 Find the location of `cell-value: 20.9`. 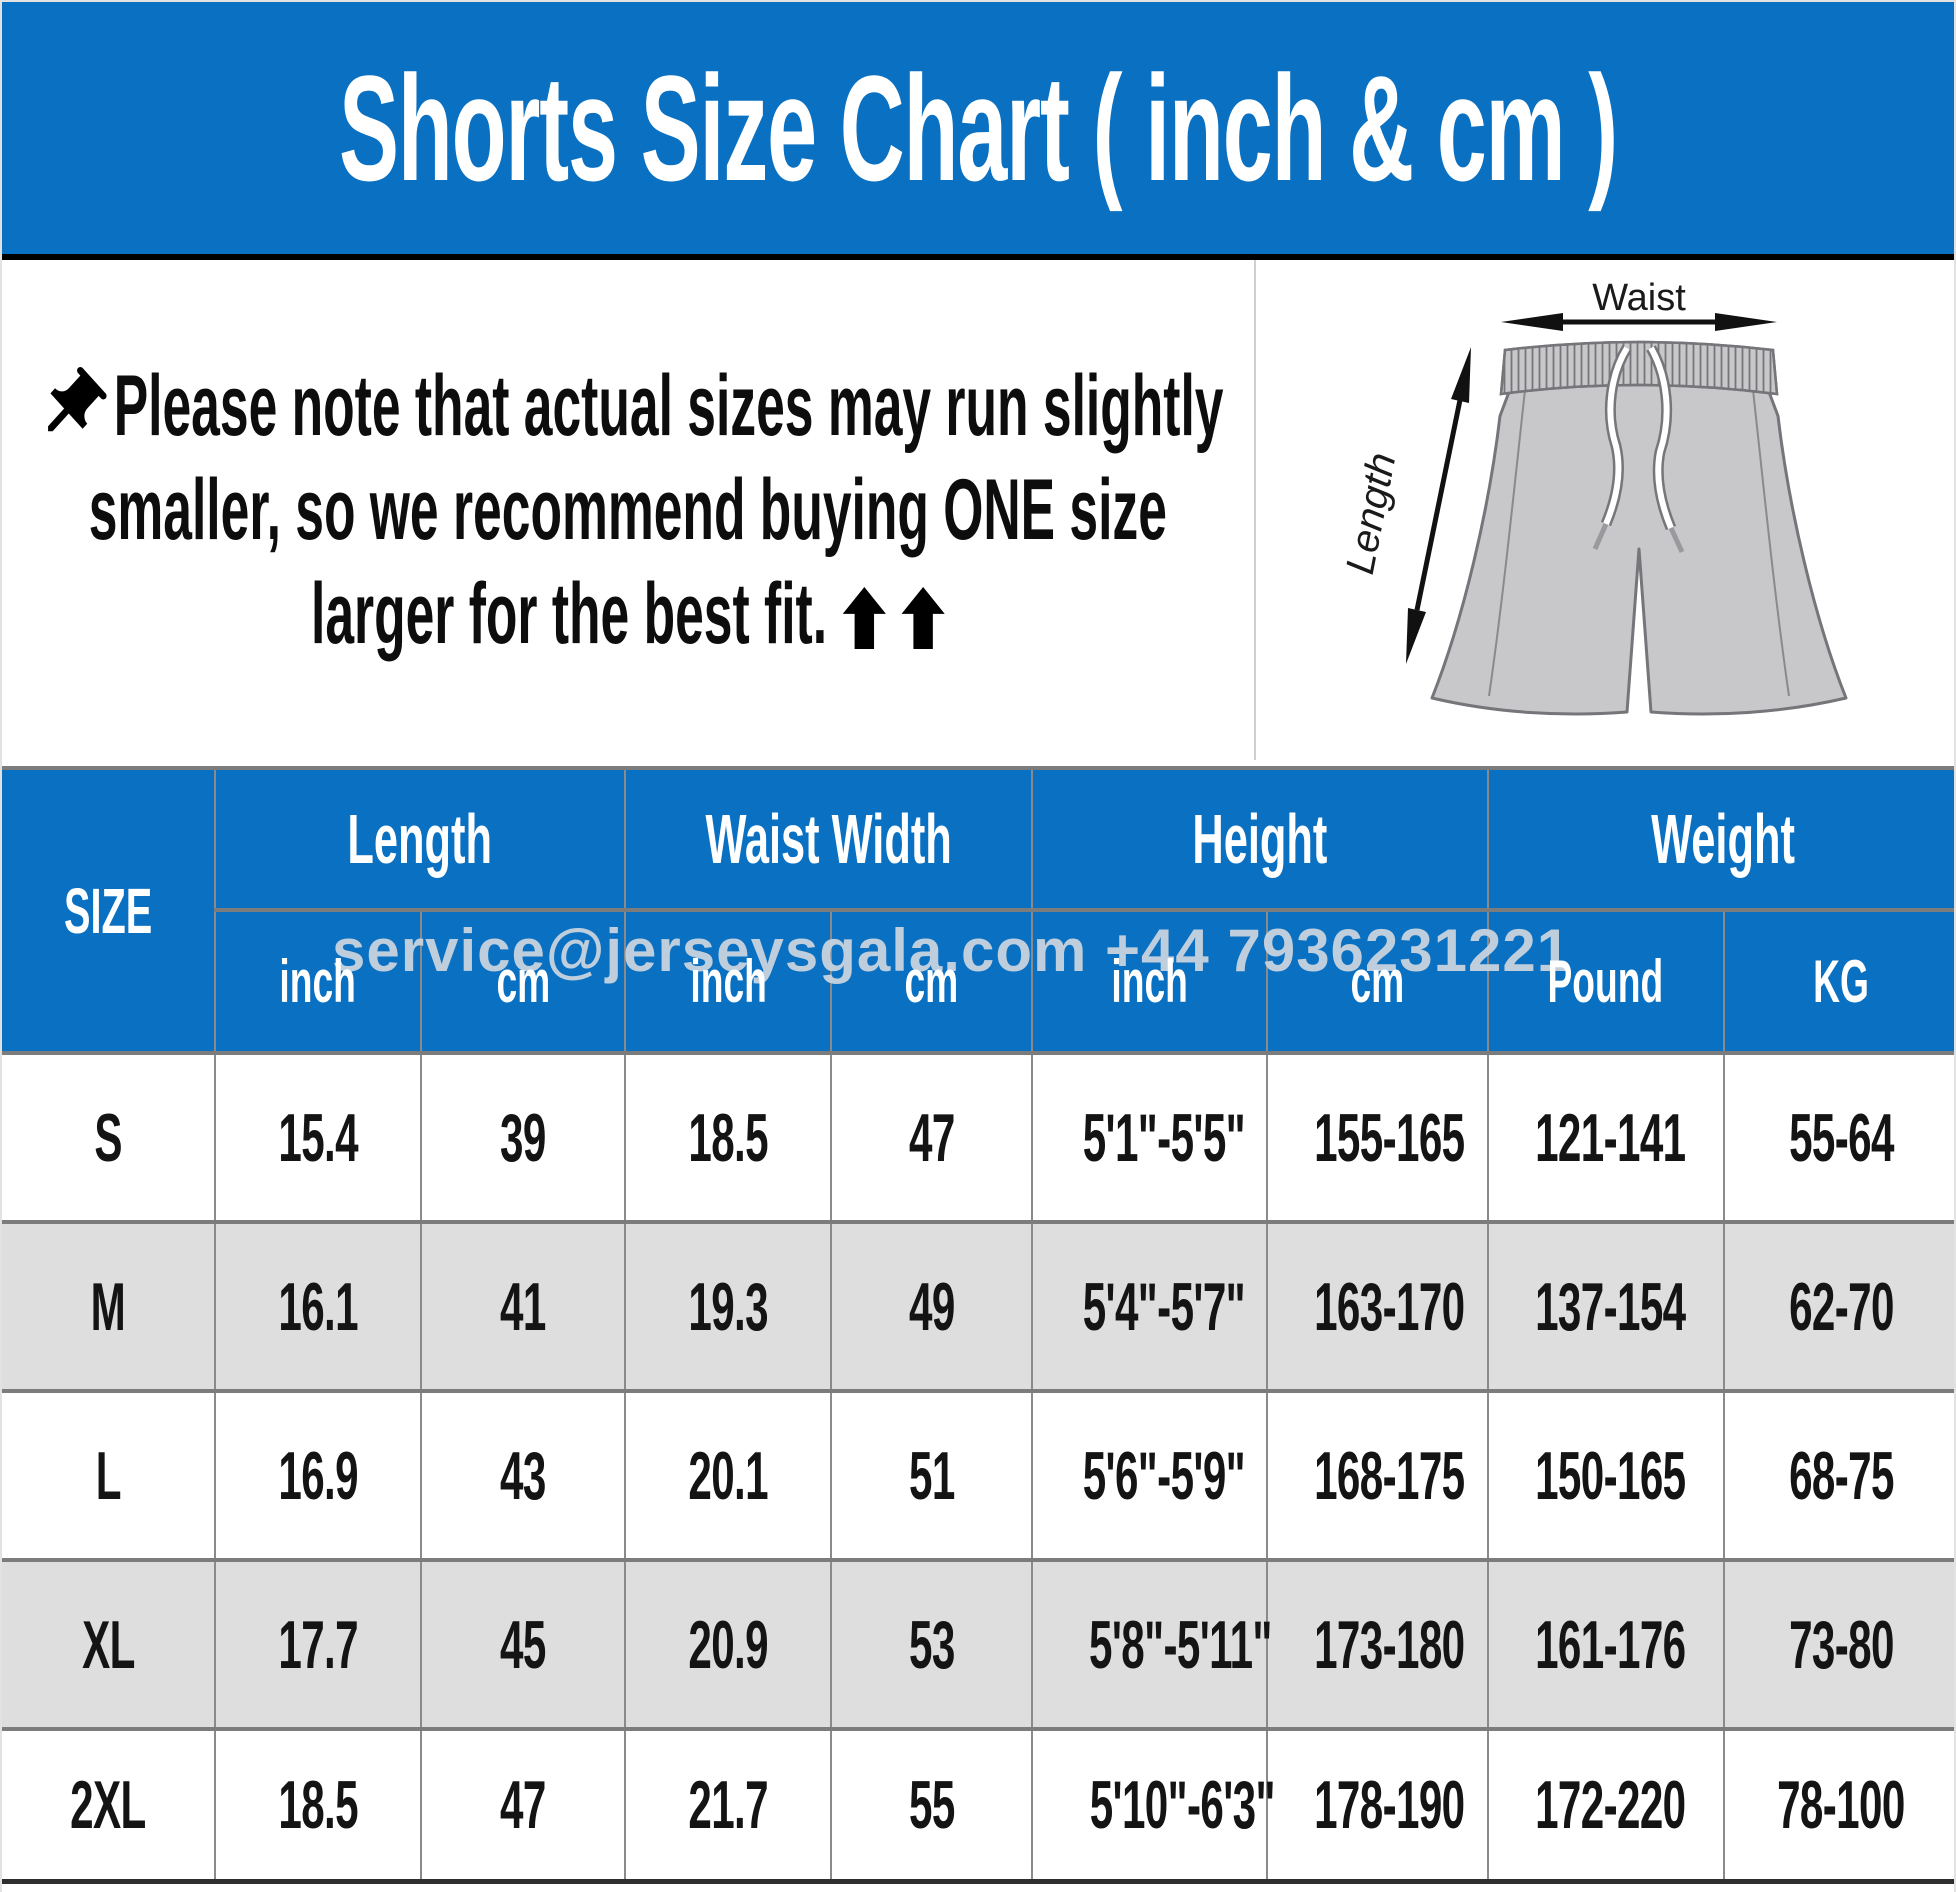

cell-value: 20.9 is located at coordinates (728, 1644).